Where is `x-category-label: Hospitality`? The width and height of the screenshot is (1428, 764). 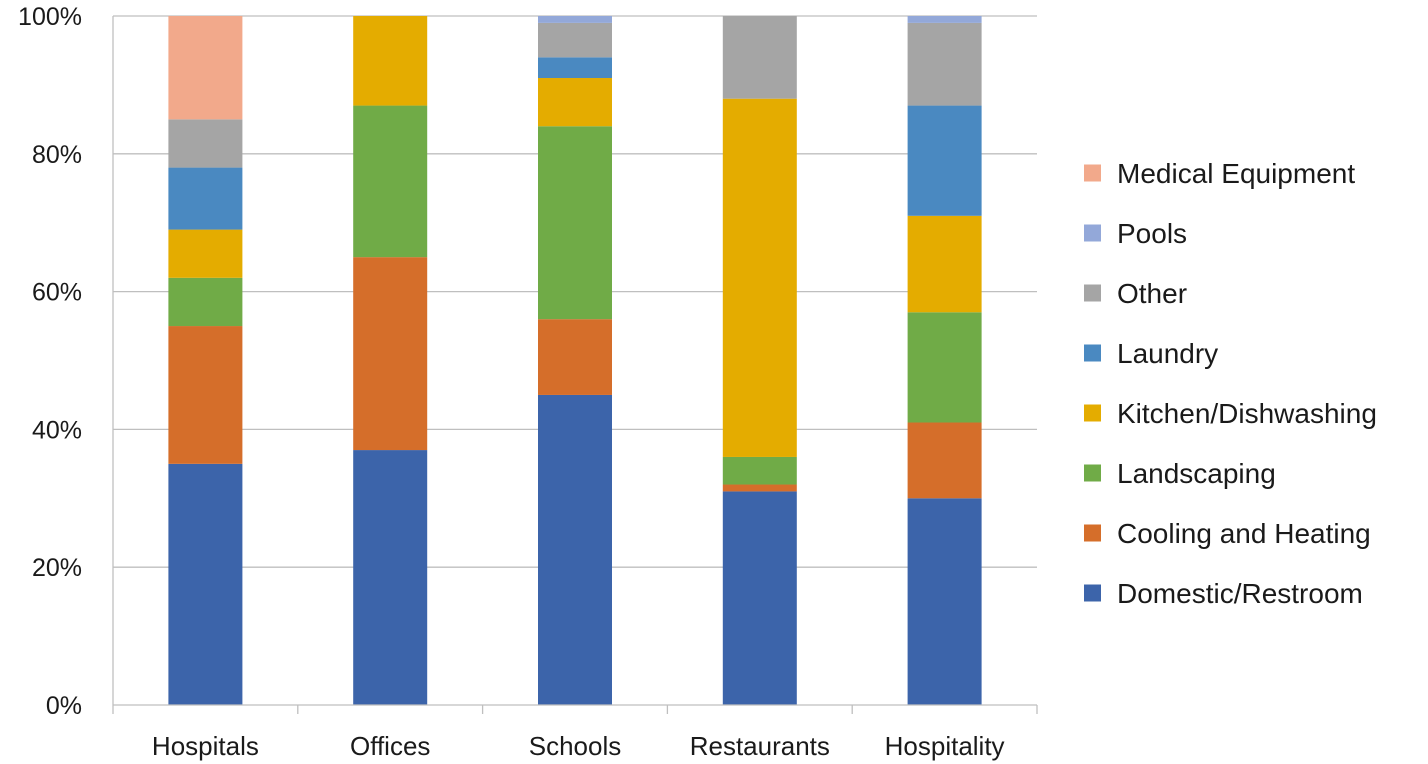
x-category-label: Hospitality is located at coordinates (945, 746).